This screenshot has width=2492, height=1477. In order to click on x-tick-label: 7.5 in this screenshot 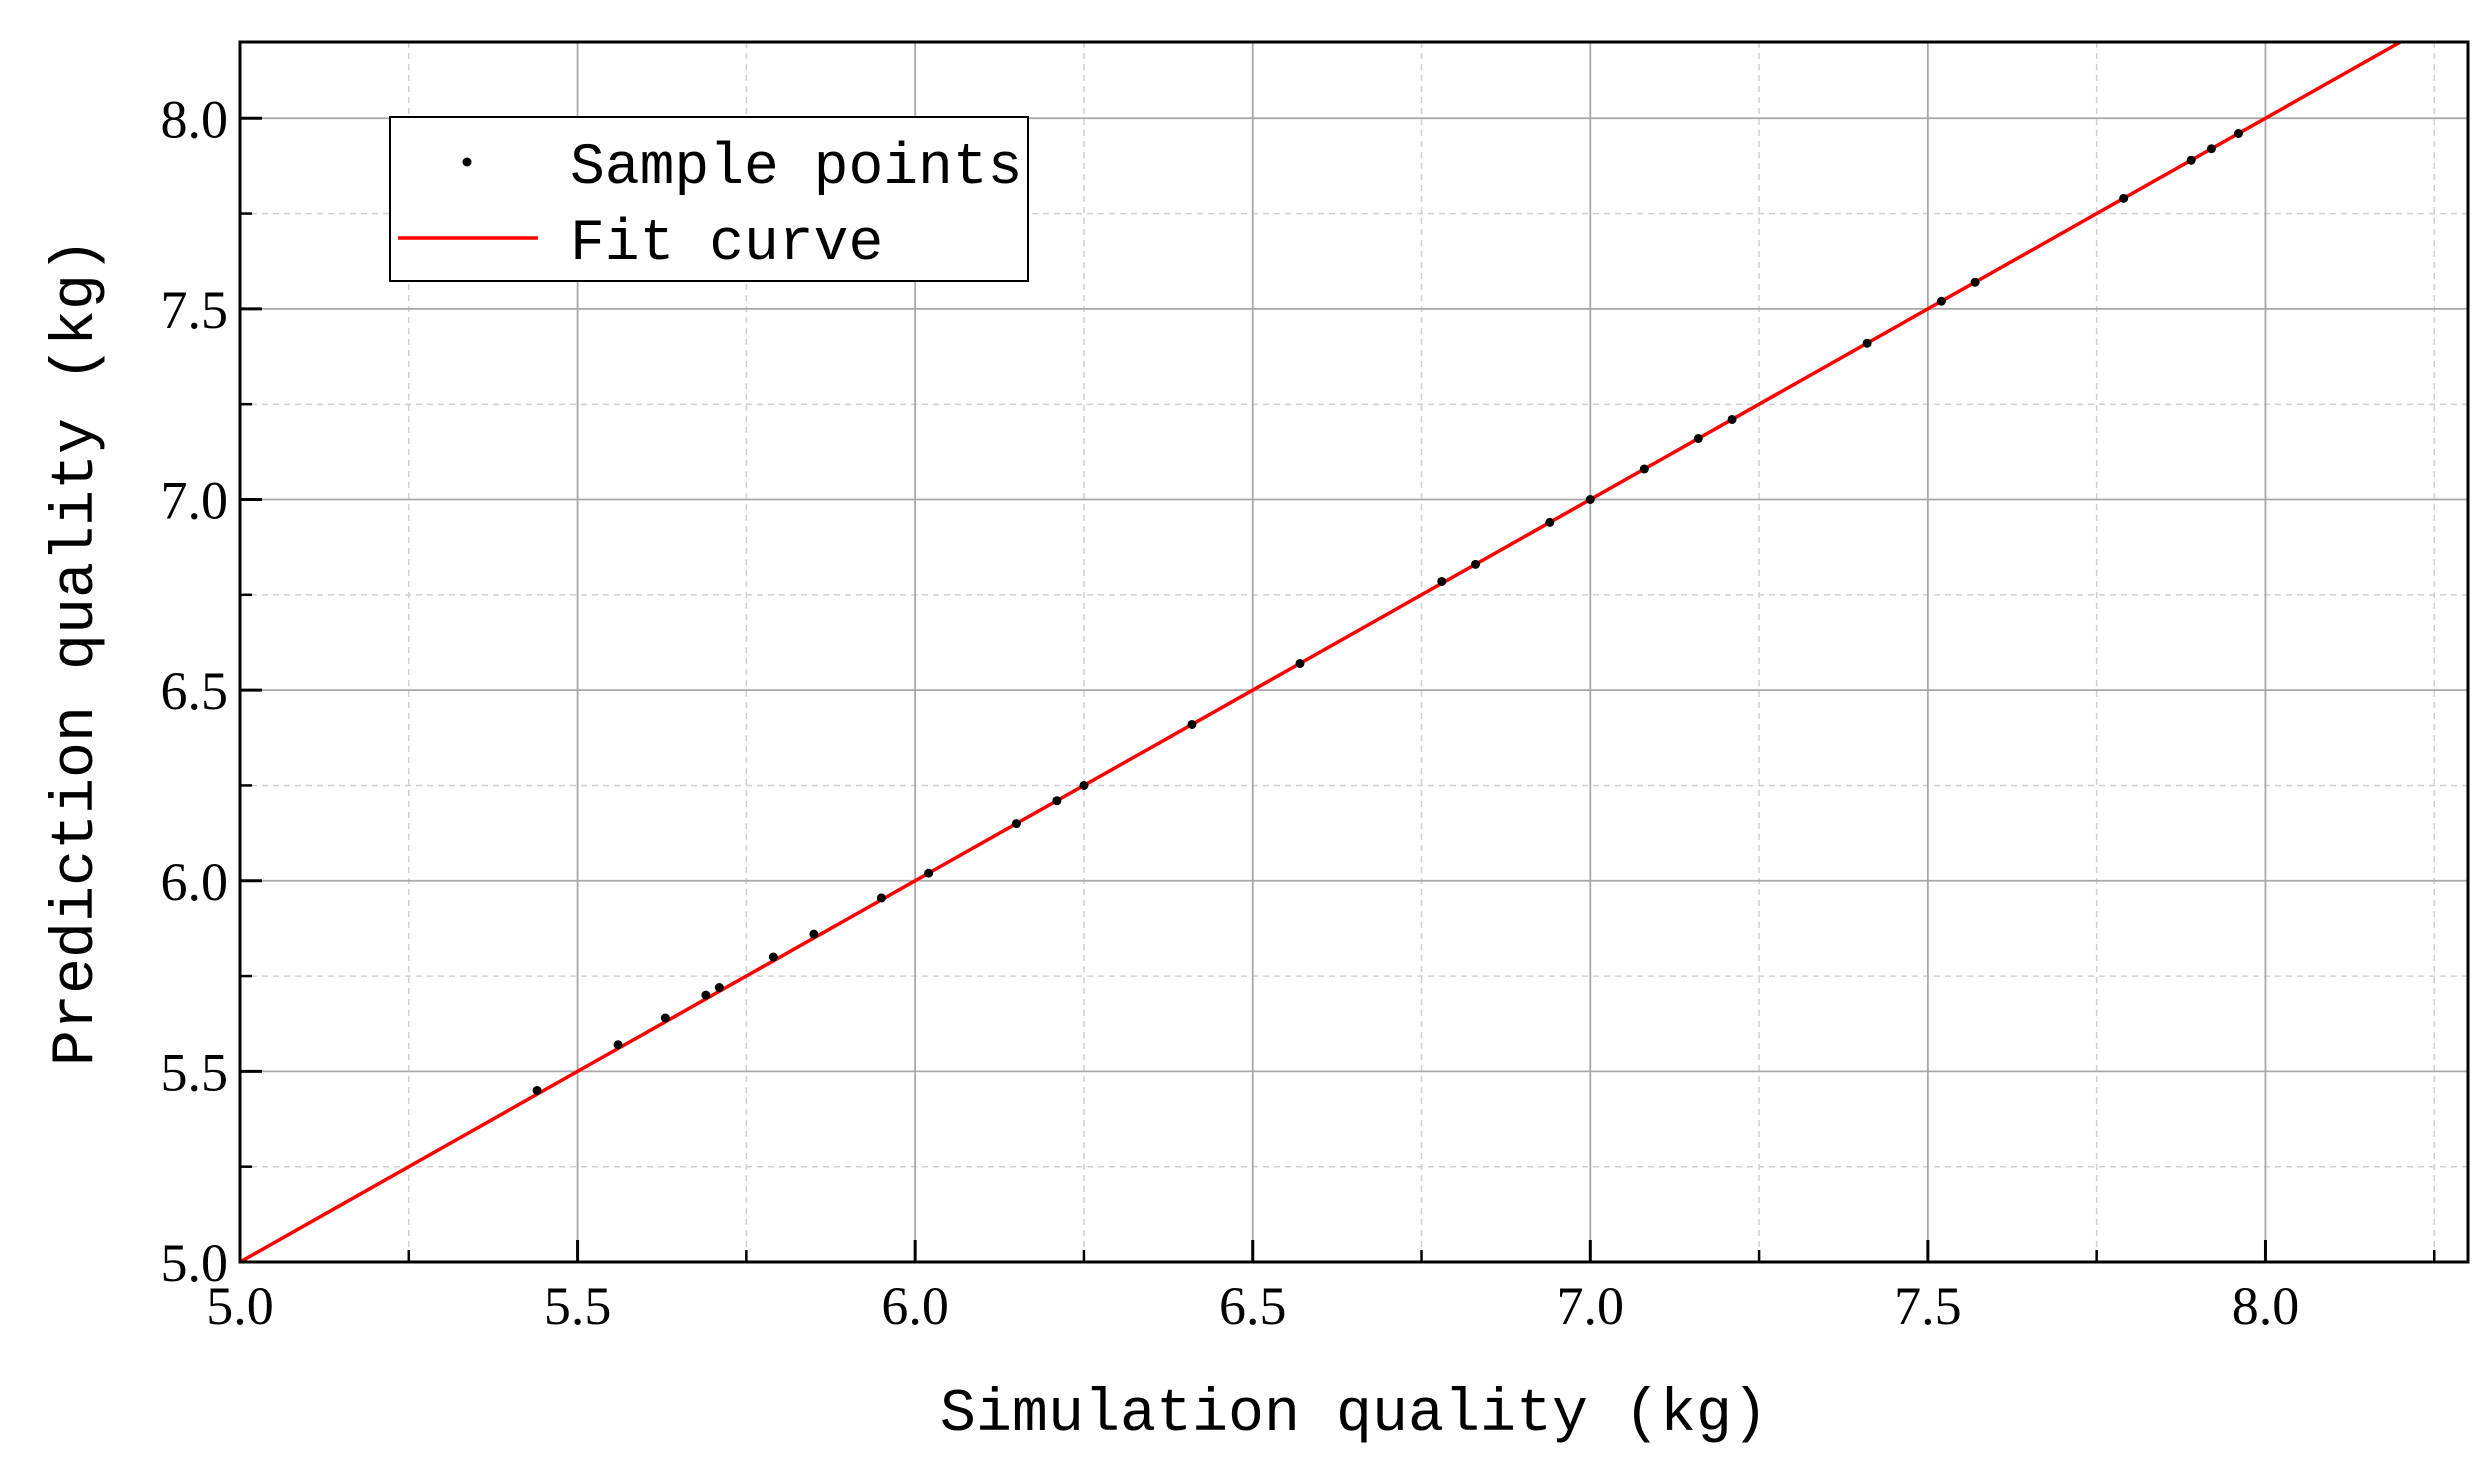, I will do `click(1928, 1306)`.